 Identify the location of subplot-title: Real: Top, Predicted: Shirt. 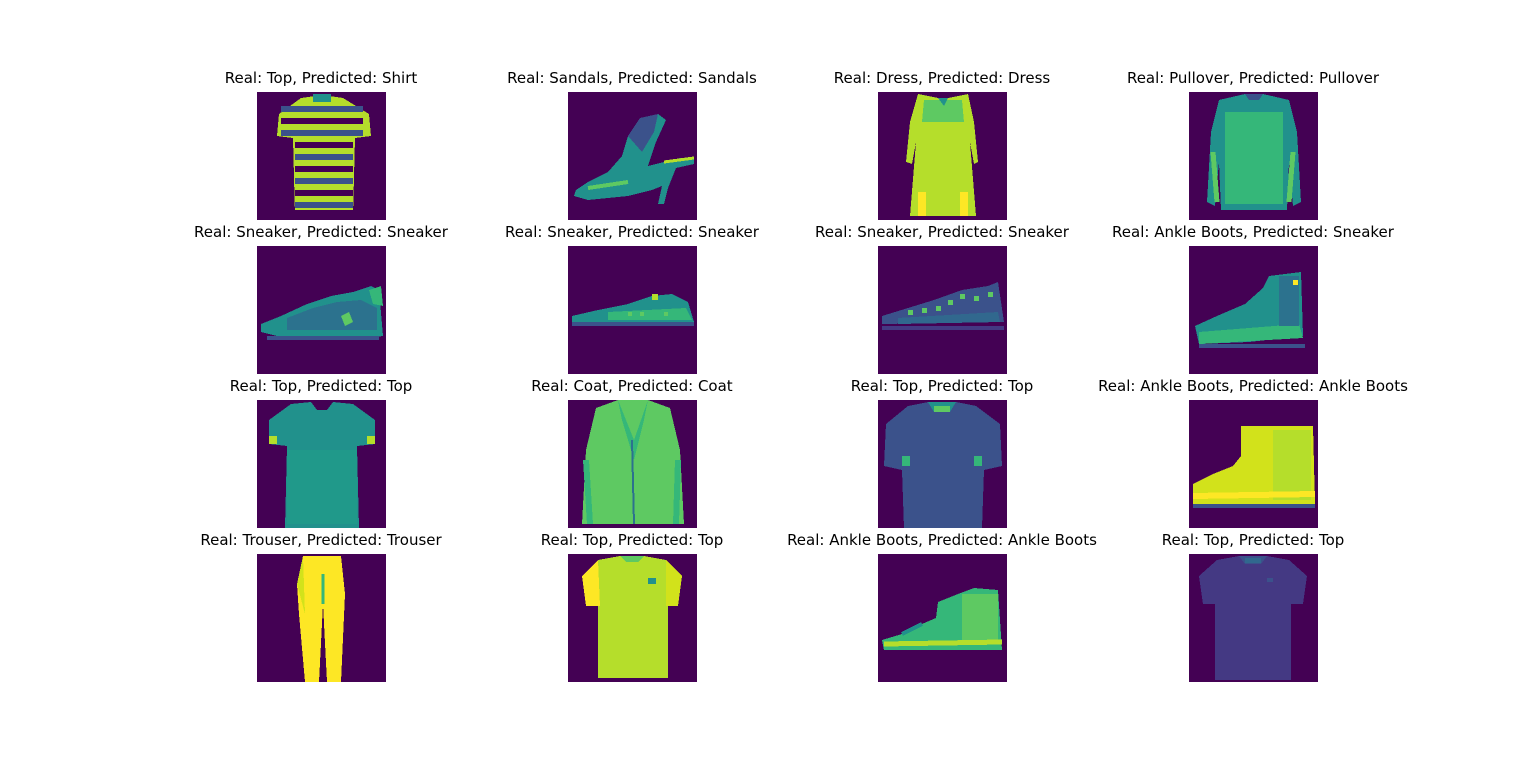
(321, 78).